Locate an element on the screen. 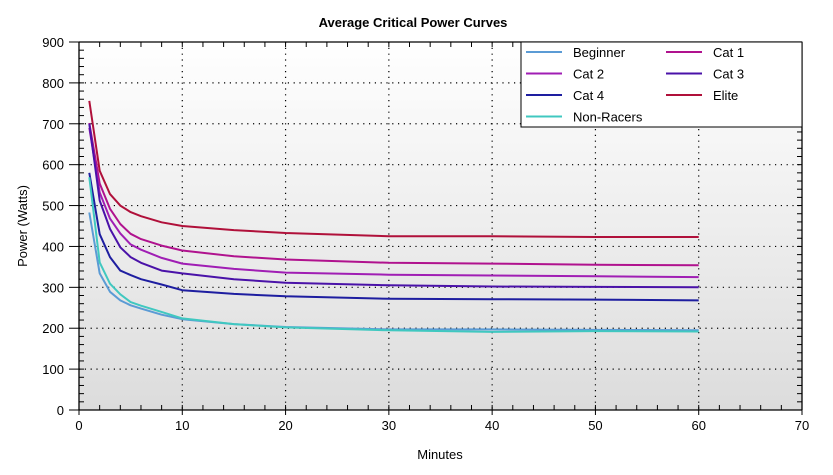  legend-label: Elite is located at coordinates (725, 95).